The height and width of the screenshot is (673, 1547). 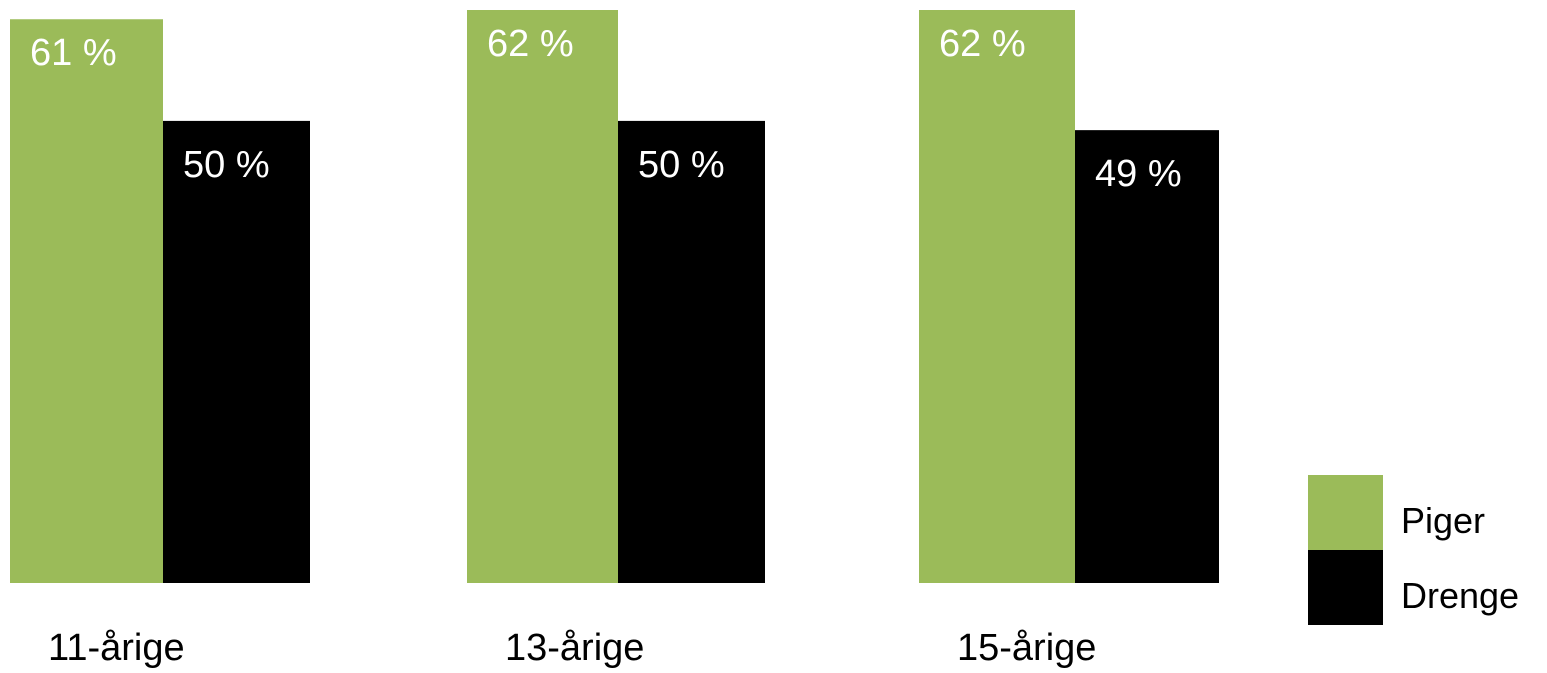 What do you see at coordinates (1345, 587) in the screenshot?
I see `legend-swatch-drenge` at bounding box center [1345, 587].